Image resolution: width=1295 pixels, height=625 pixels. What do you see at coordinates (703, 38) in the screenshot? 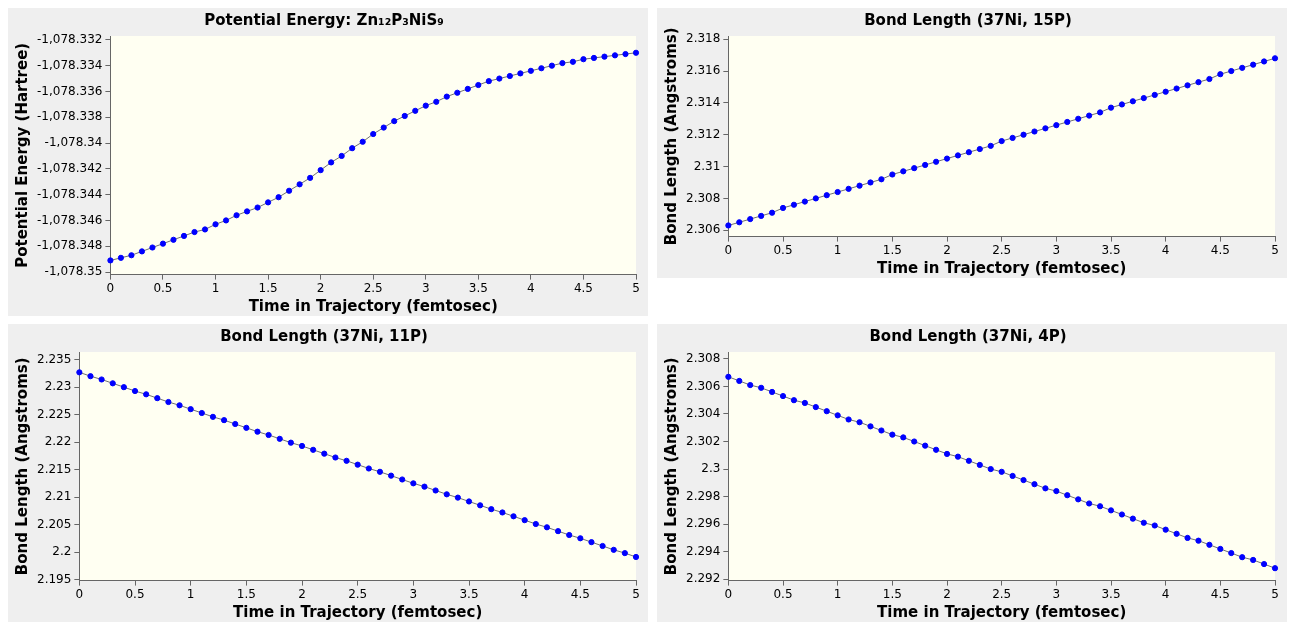
I see `y-tick-label: 2.318` at bounding box center [703, 38].